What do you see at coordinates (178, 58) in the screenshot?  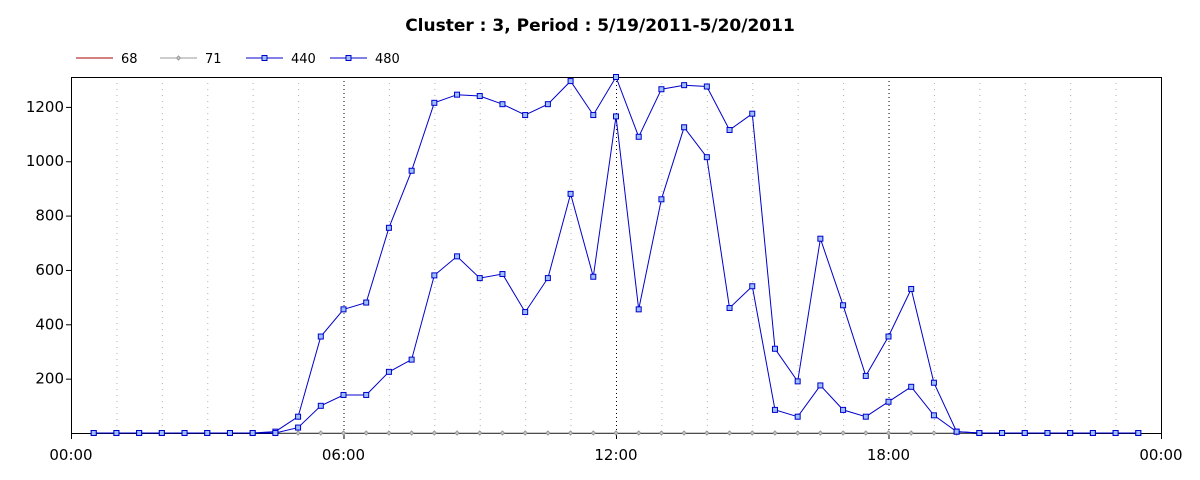 I see `legend-item-71-marker` at bounding box center [178, 58].